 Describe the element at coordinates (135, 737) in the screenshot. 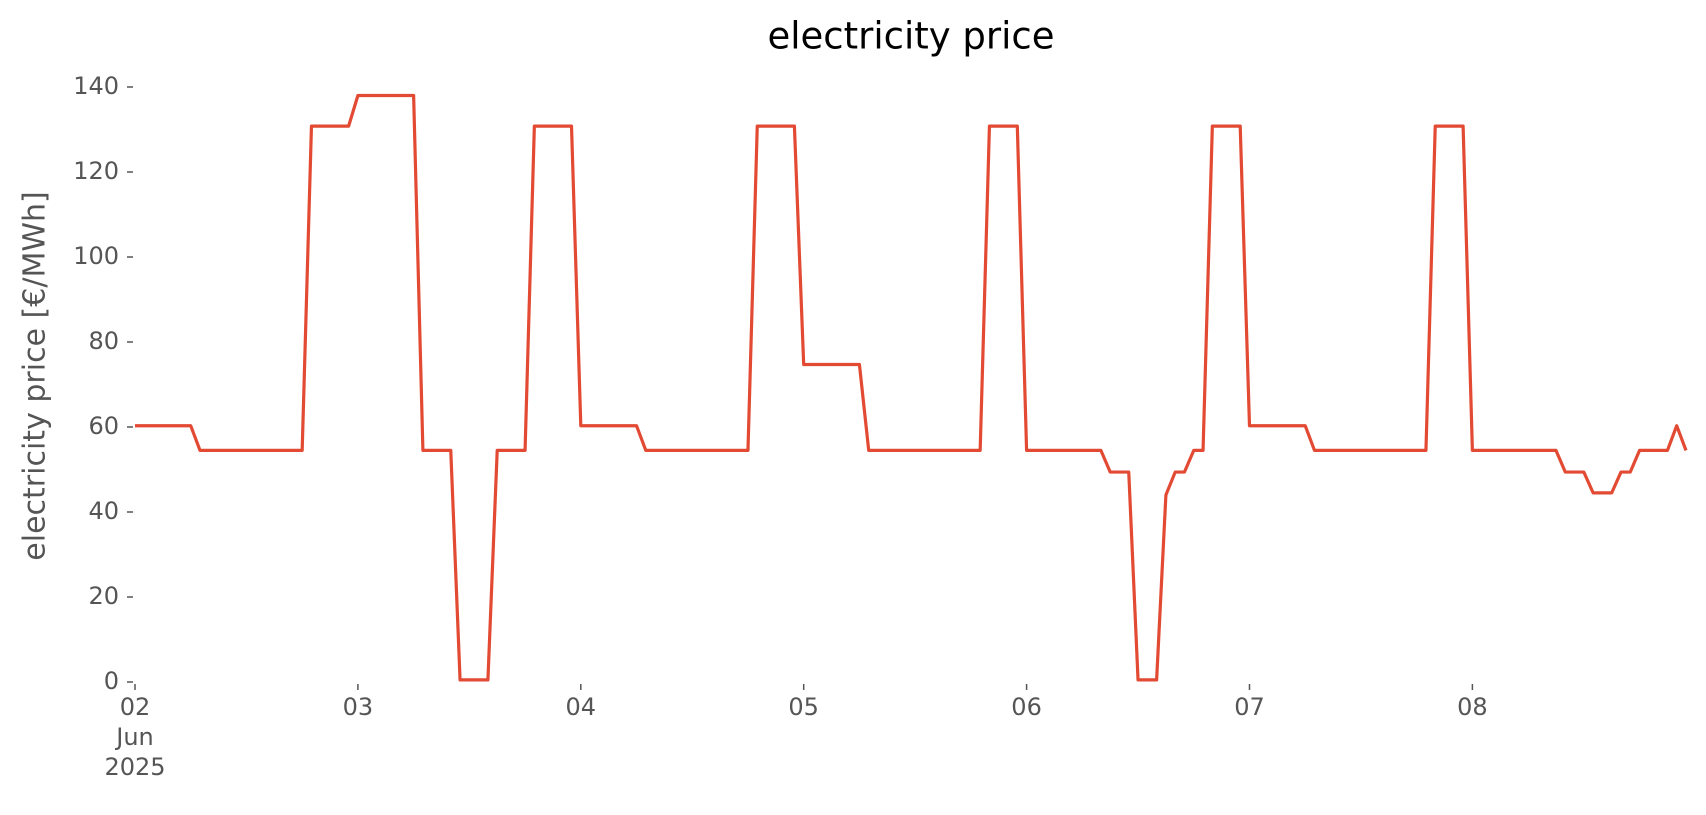

I see `x-tick-label: 02 Jun 2025` at that location.